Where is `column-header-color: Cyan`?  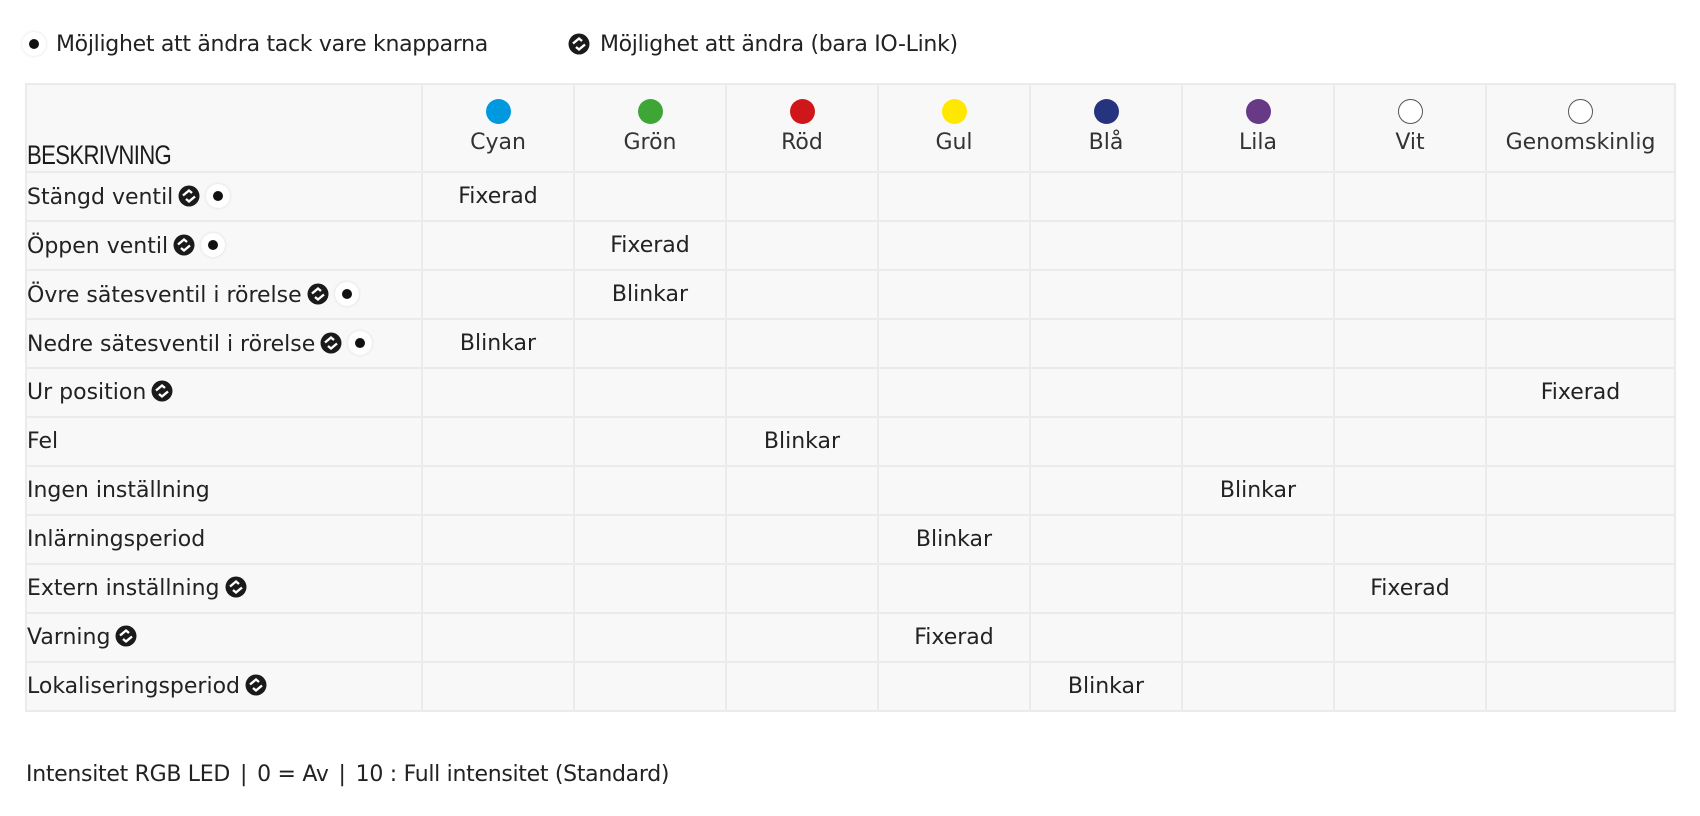 column-header-color: Cyan is located at coordinates (498, 128).